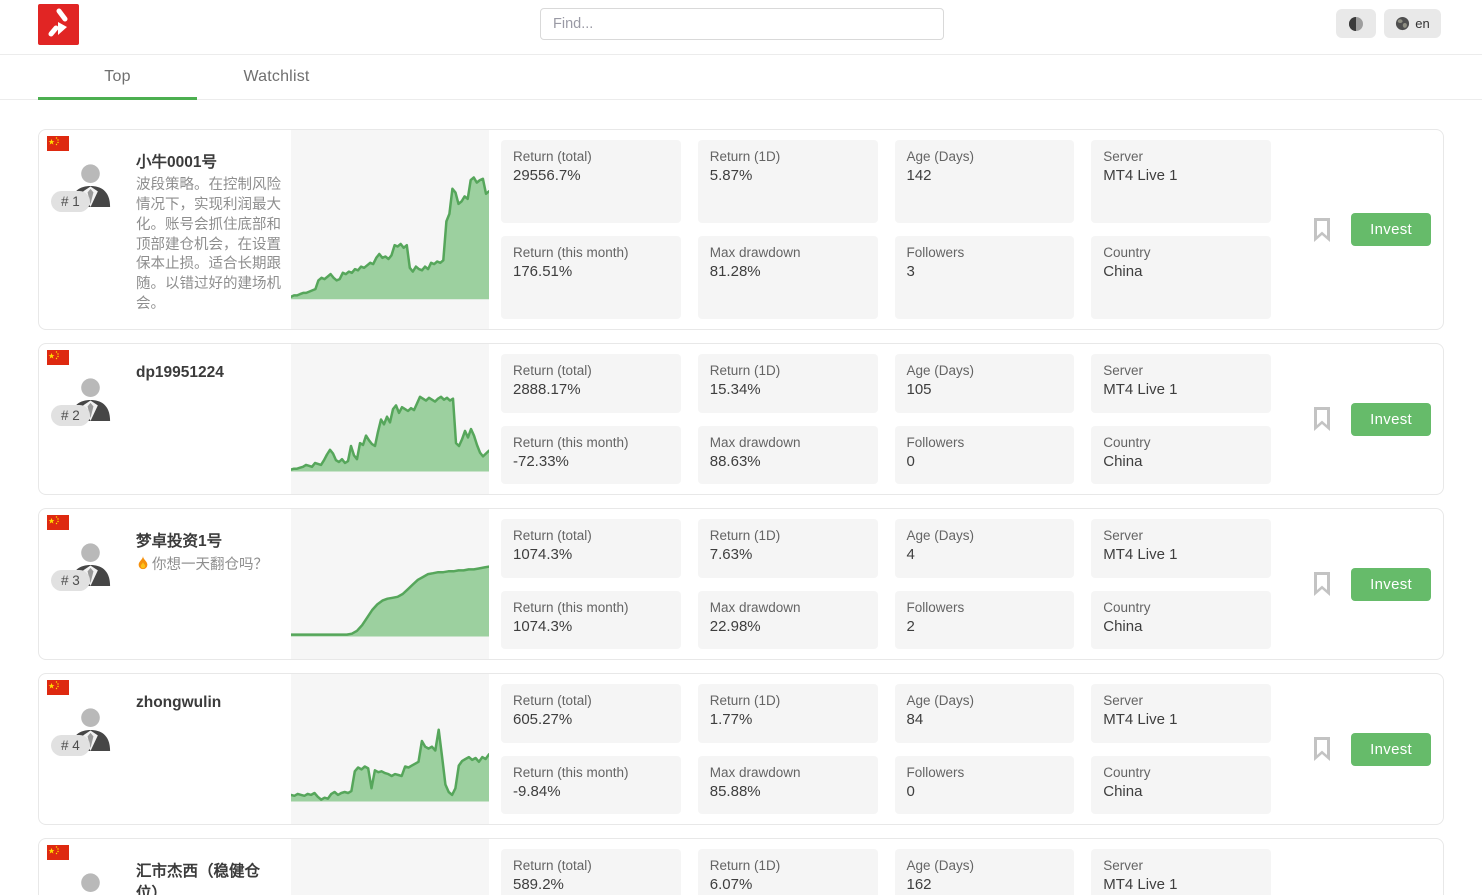  What do you see at coordinates (70, 416) in the screenshot?
I see `rank-badge: # 2` at bounding box center [70, 416].